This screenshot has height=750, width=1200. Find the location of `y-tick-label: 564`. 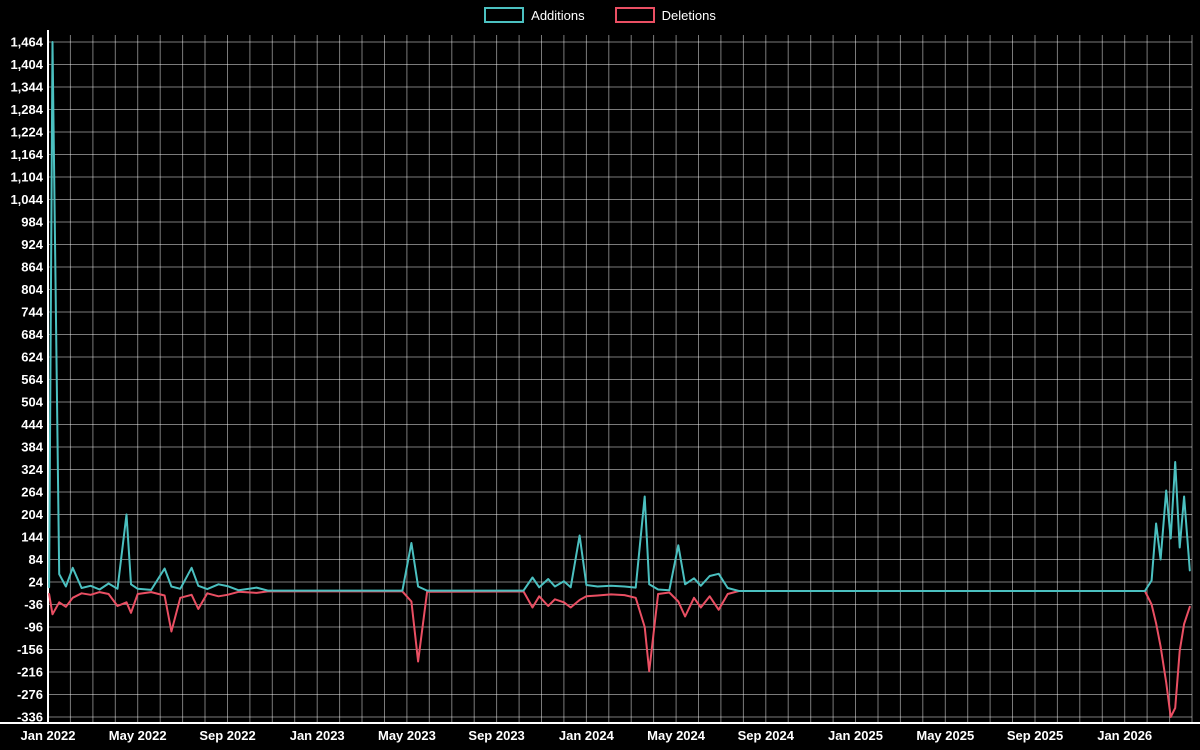

y-tick-label: 564 is located at coordinates (32, 379).